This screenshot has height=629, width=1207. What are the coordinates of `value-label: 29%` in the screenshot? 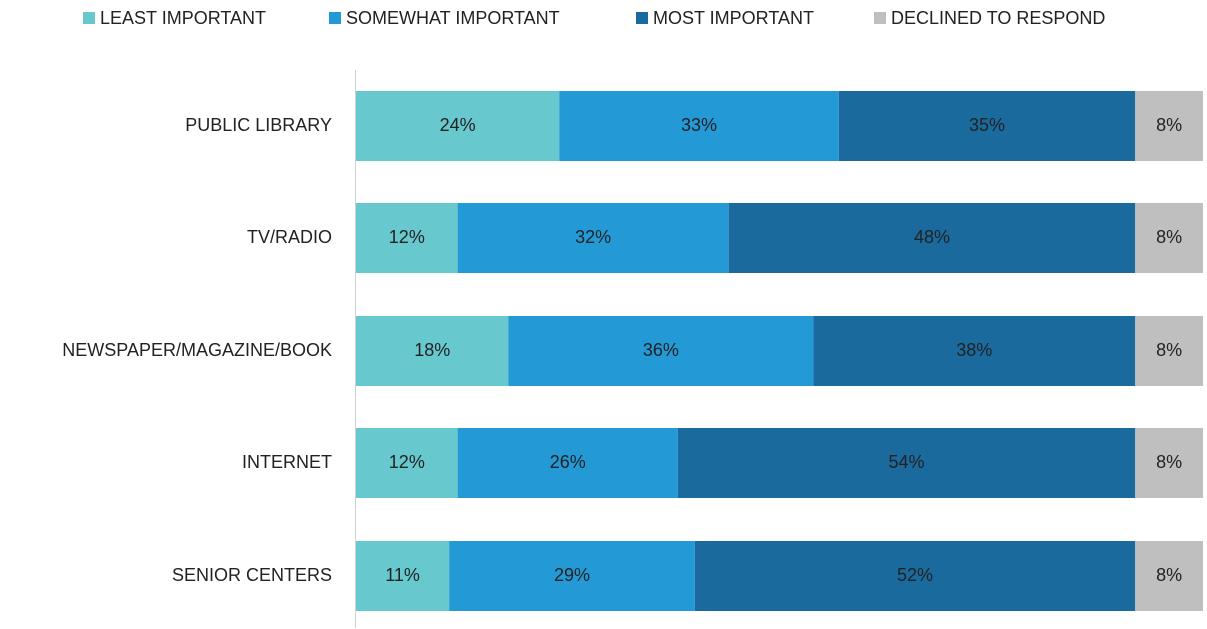 It's located at (572, 575).